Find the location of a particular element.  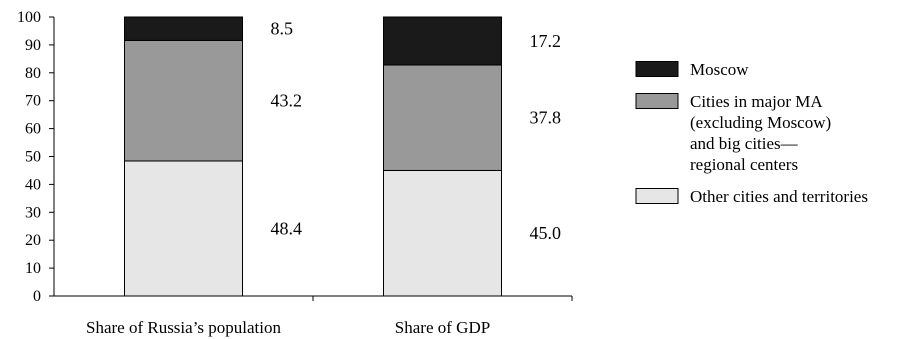

y-tick-label: 0 is located at coordinates (37, 296).